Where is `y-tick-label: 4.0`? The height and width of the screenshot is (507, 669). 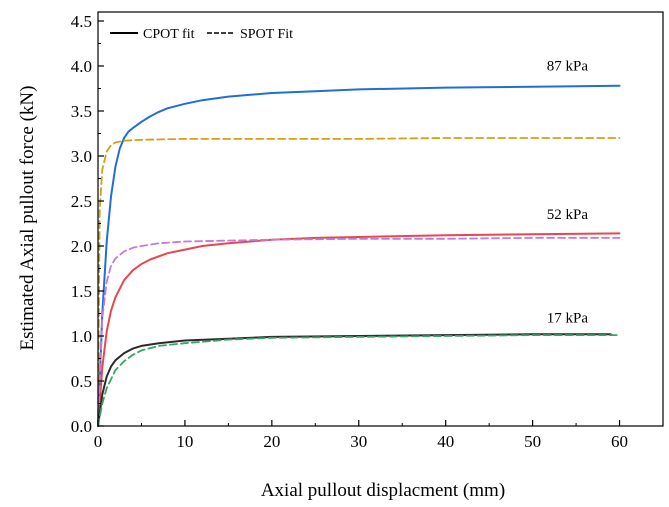 y-tick-label: 4.0 is located at coordinates (81, 66).